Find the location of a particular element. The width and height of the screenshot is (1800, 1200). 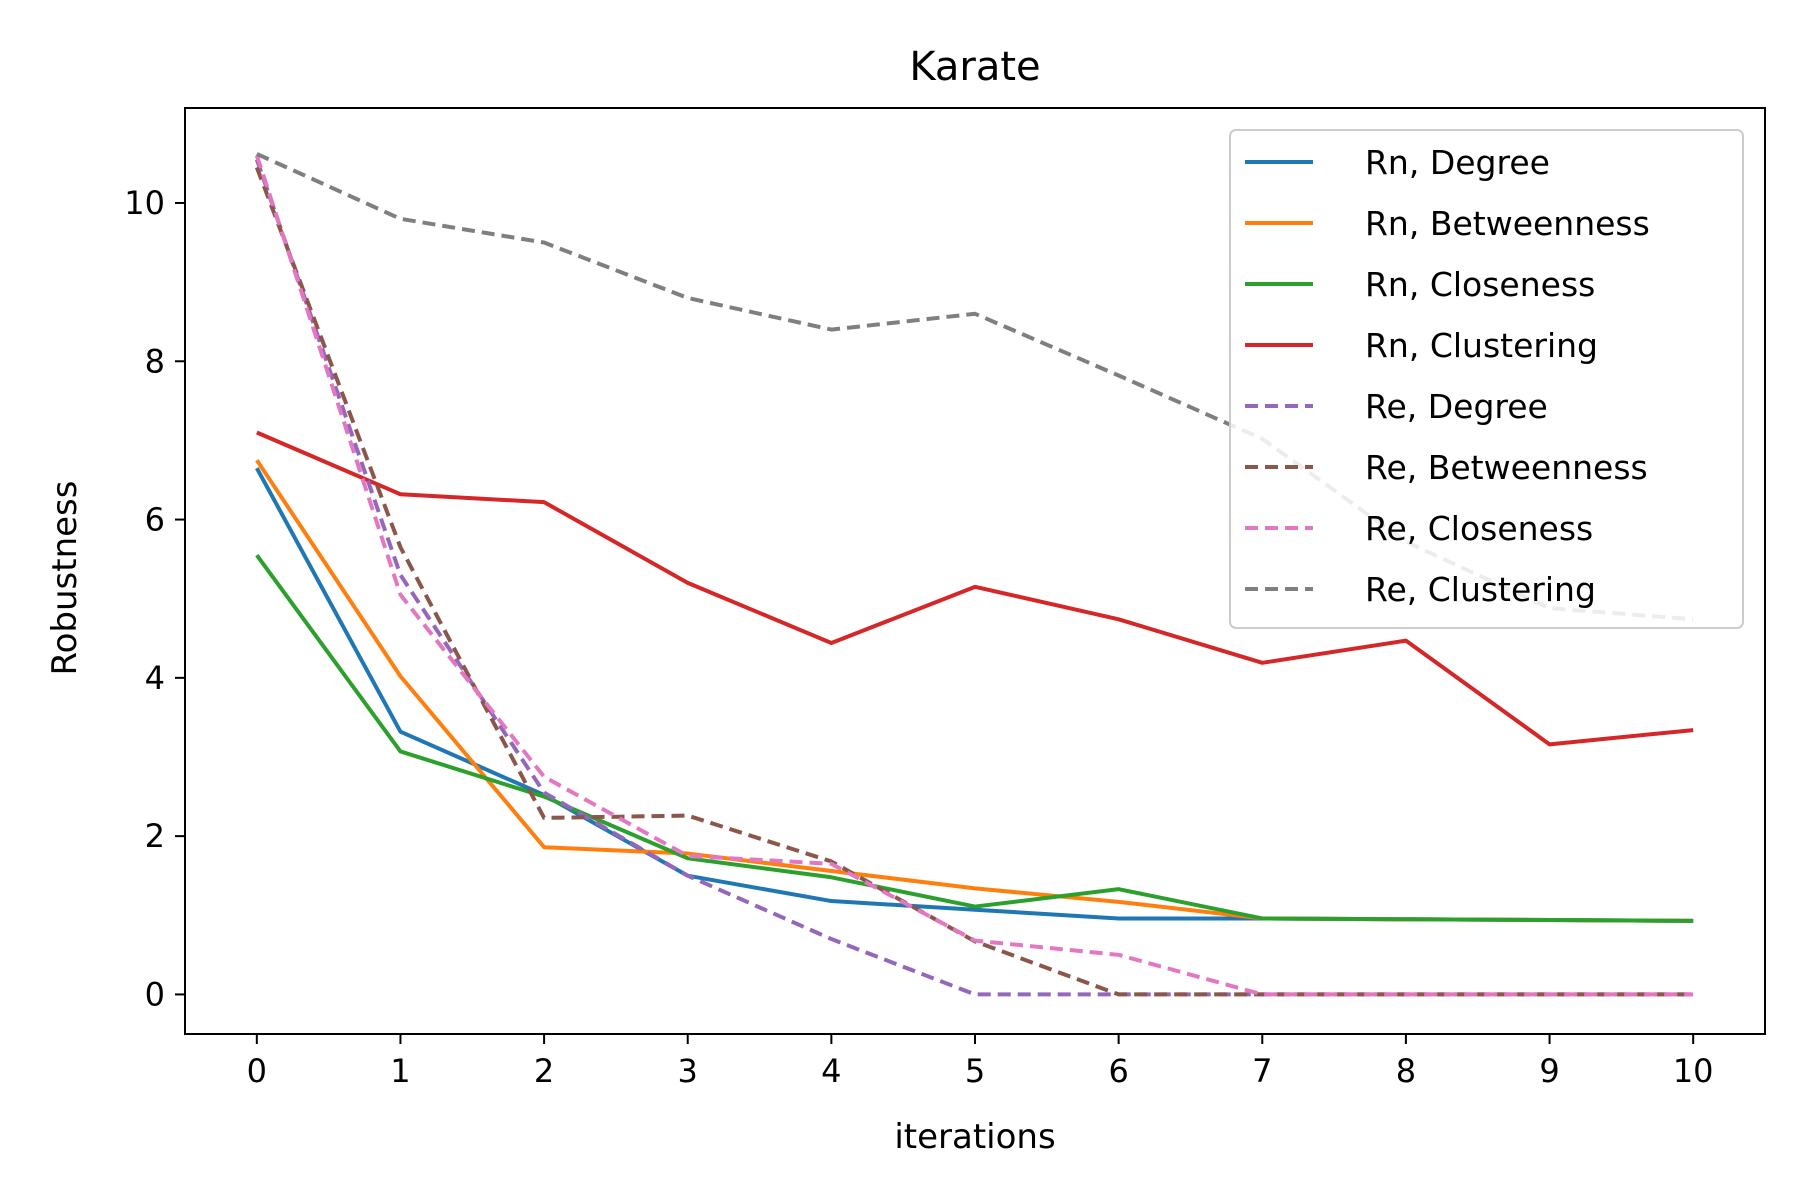

x-tick-label: 4 is located at coordinates (831, 1071).